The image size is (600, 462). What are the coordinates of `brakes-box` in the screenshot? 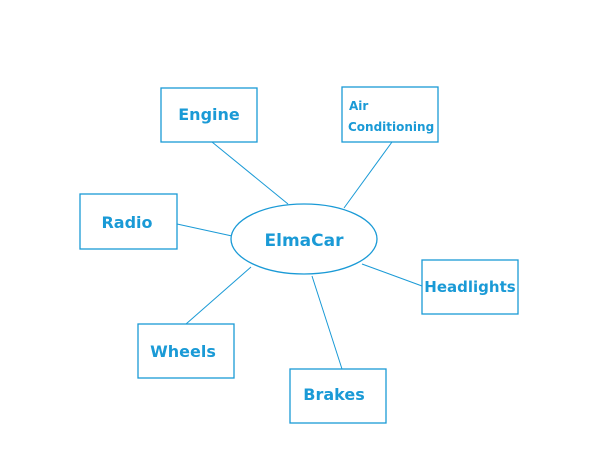 It's located at (338, 396).